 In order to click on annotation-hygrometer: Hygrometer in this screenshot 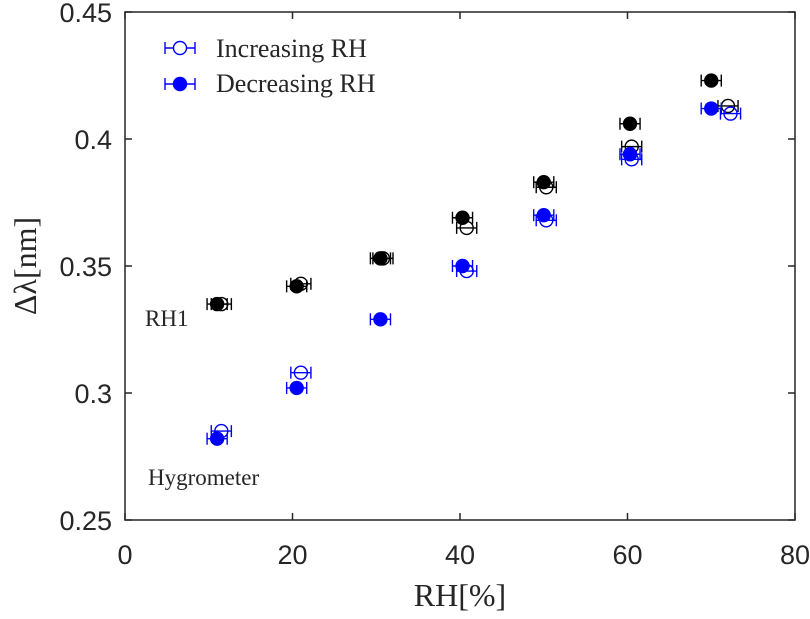, I will do `click(203, 477)`.